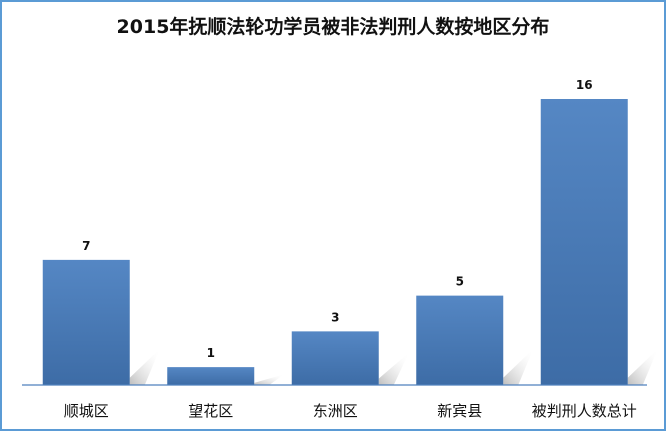 This screenshot has width=666, height=431. I want to click on data-label: 16, so click(584, 85).